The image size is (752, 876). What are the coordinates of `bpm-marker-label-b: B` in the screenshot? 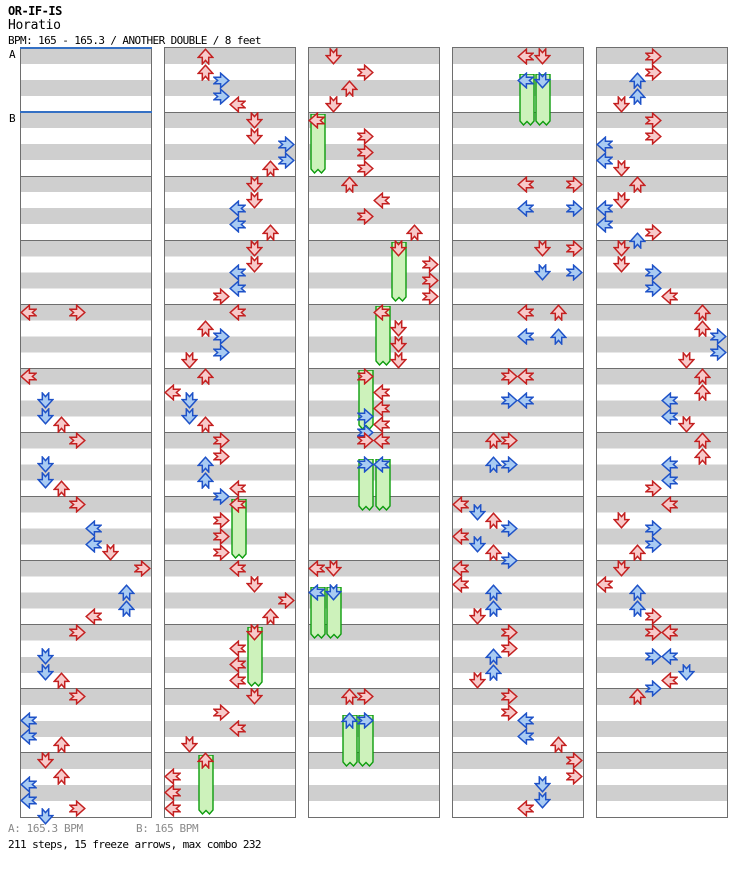 It's located at (12, 119).